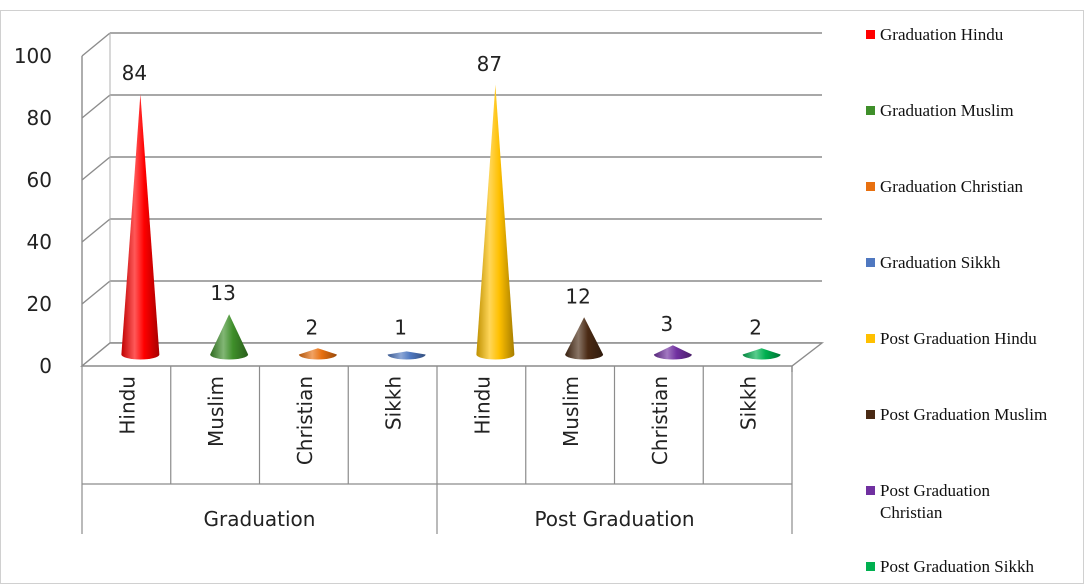 The image size is (1086, 586). What do you see at coordinates (45, 366) in the screenshot?
I see `y-tick-label: 0` at bounding box center [45, 366].